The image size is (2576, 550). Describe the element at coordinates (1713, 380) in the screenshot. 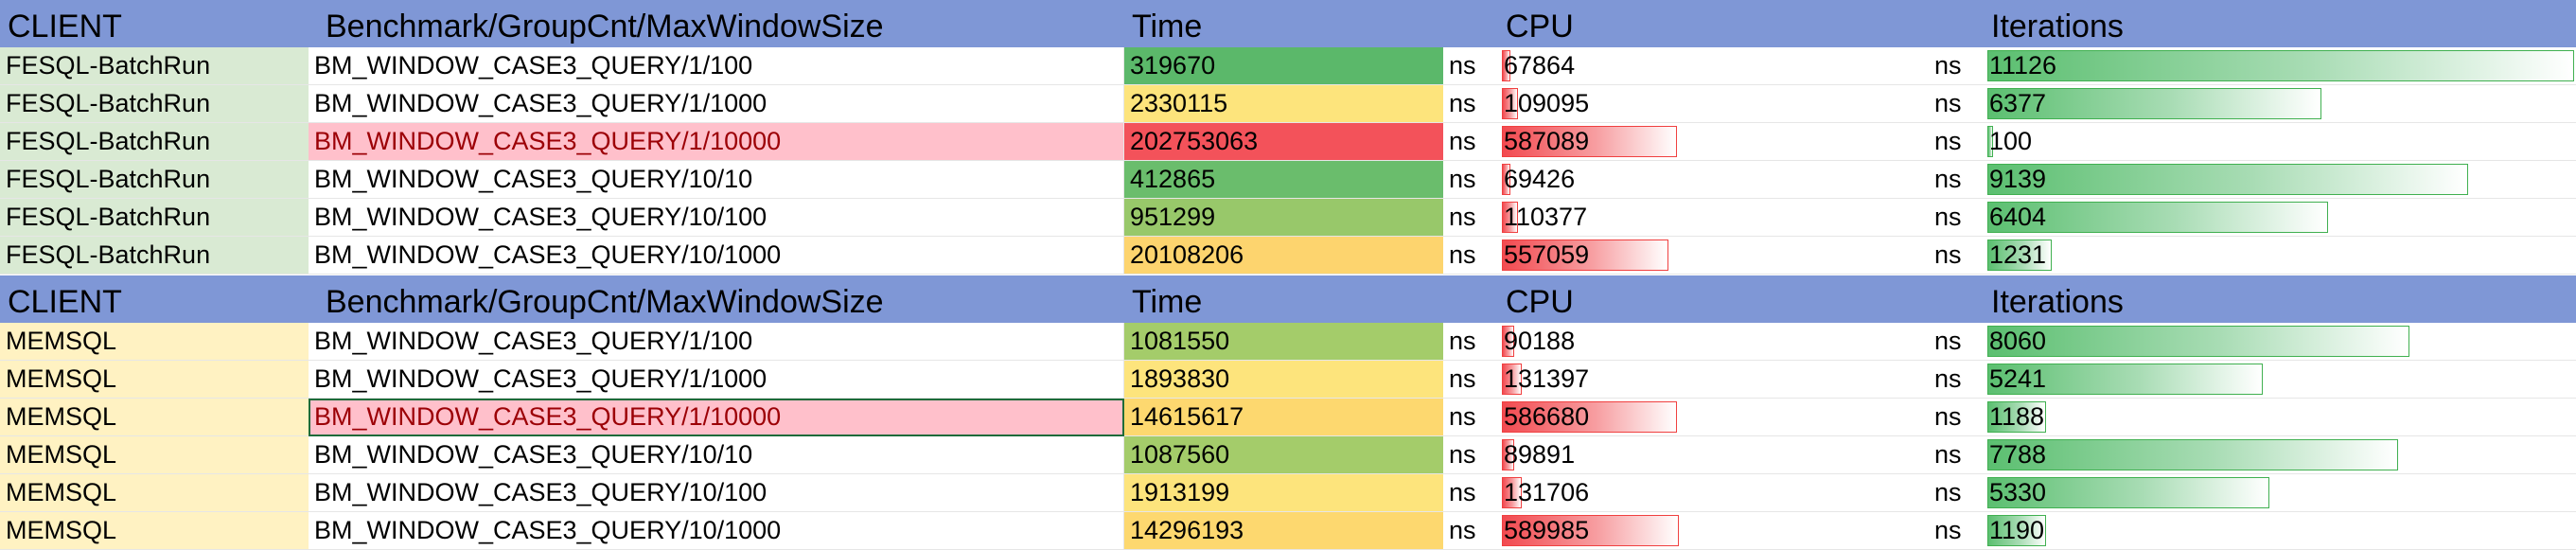

I see `cpu-cell: 131397` at that location.